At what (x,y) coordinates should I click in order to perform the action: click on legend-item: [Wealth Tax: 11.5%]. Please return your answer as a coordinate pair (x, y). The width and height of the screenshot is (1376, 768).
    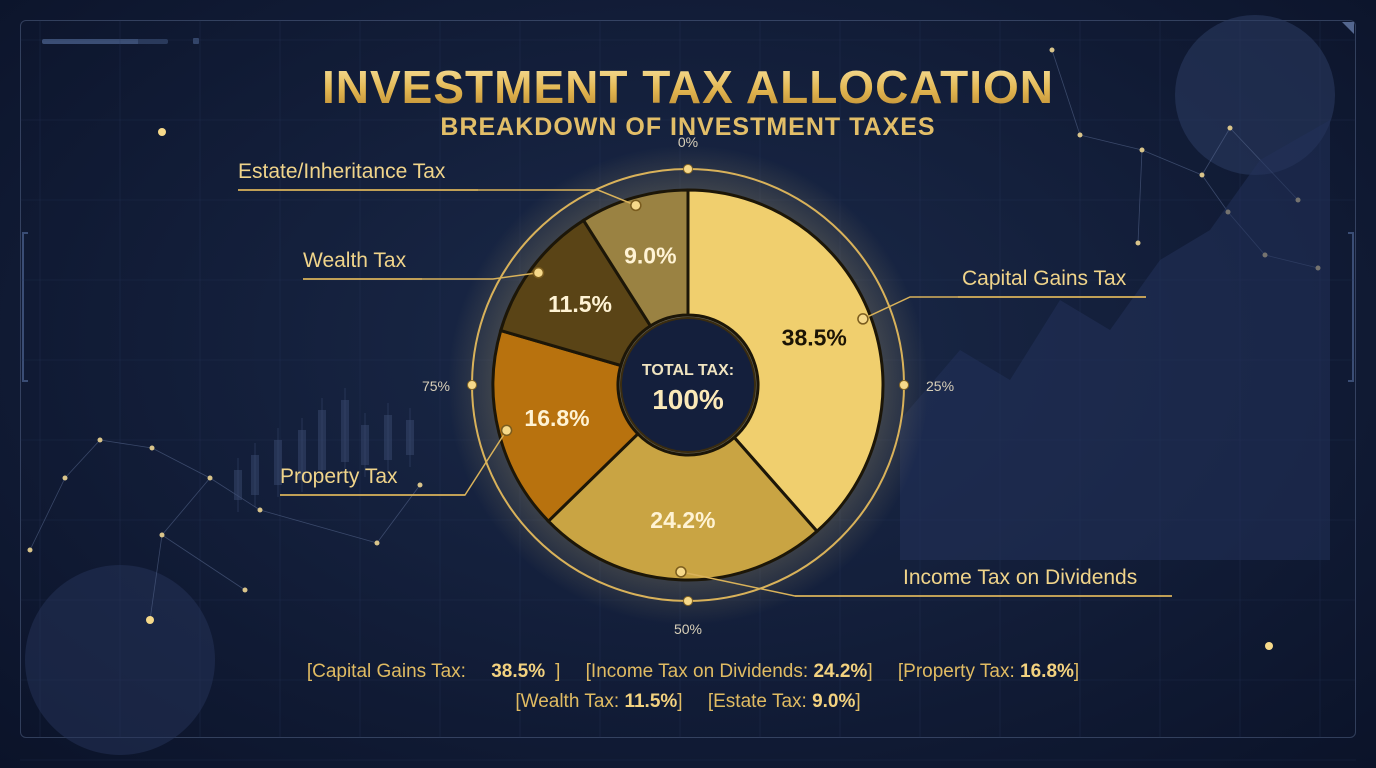
    Looking at the image, I should click on (599, 701).